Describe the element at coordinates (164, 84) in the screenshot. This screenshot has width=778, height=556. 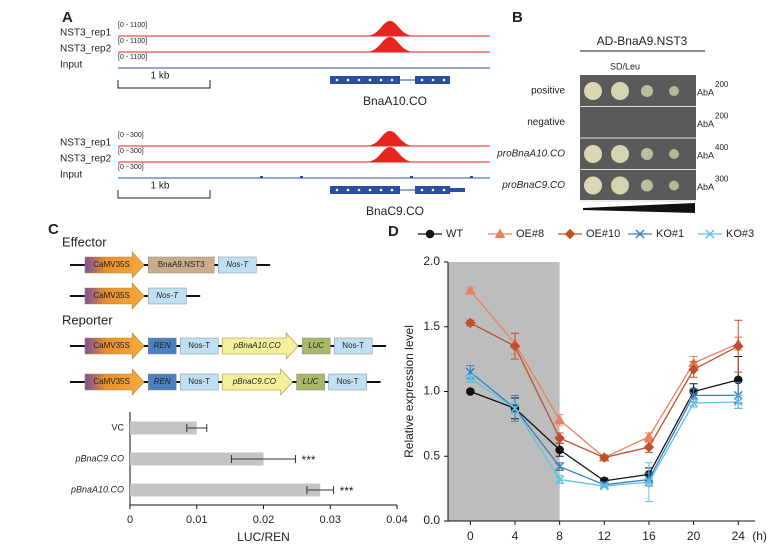
I see `scale-bar` at that location.